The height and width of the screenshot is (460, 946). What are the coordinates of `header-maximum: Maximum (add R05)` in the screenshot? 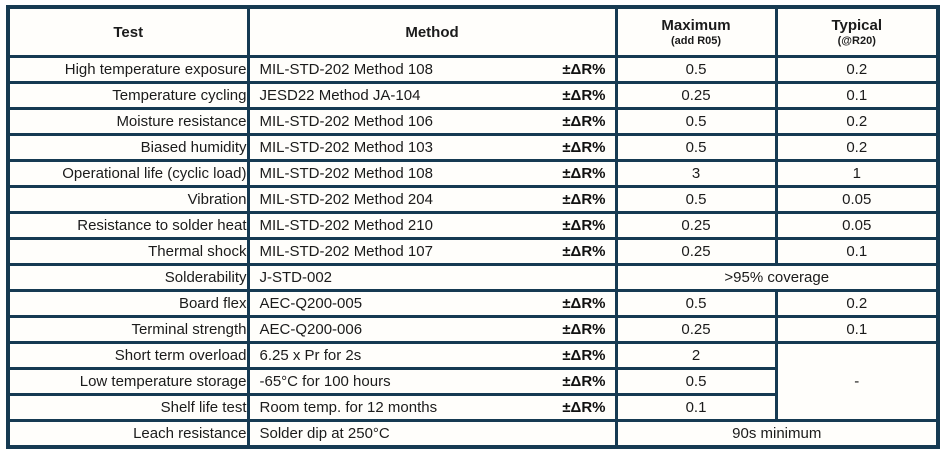 It's located at (696, 31).